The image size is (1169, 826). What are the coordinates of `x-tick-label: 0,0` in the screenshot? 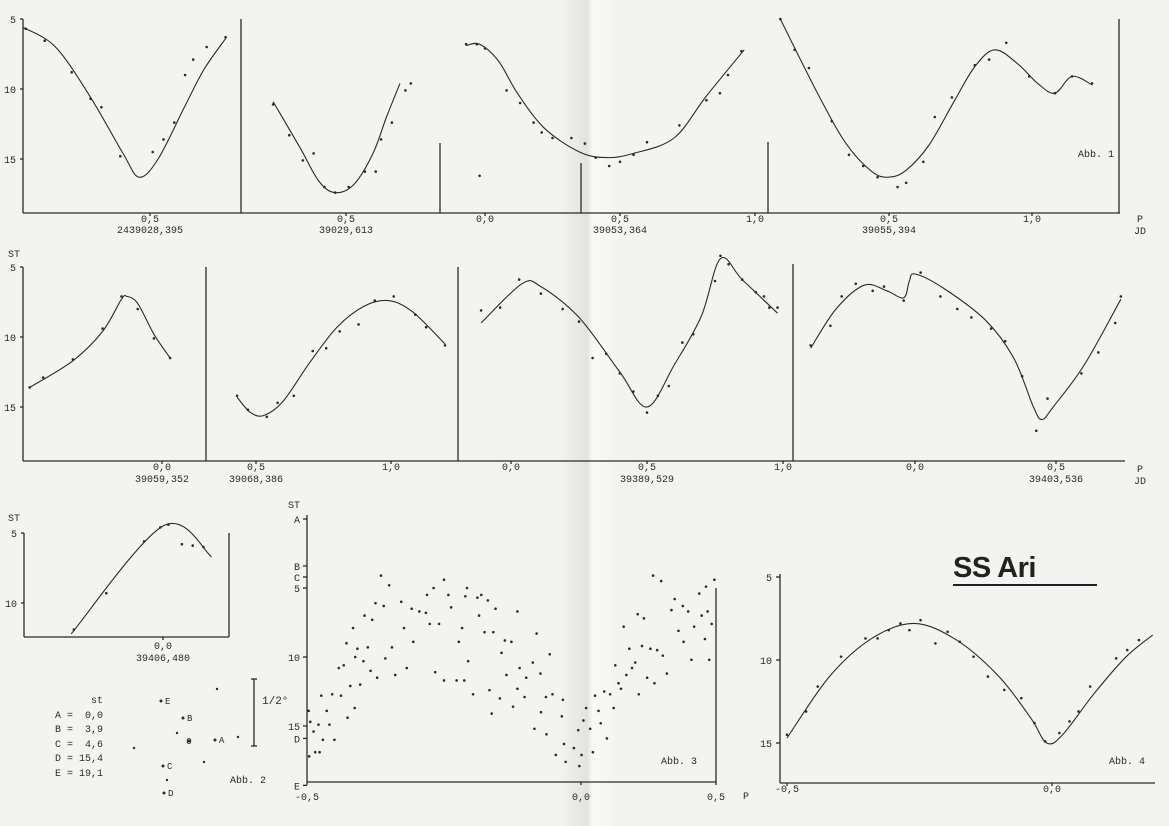 It's located at (915, 468).